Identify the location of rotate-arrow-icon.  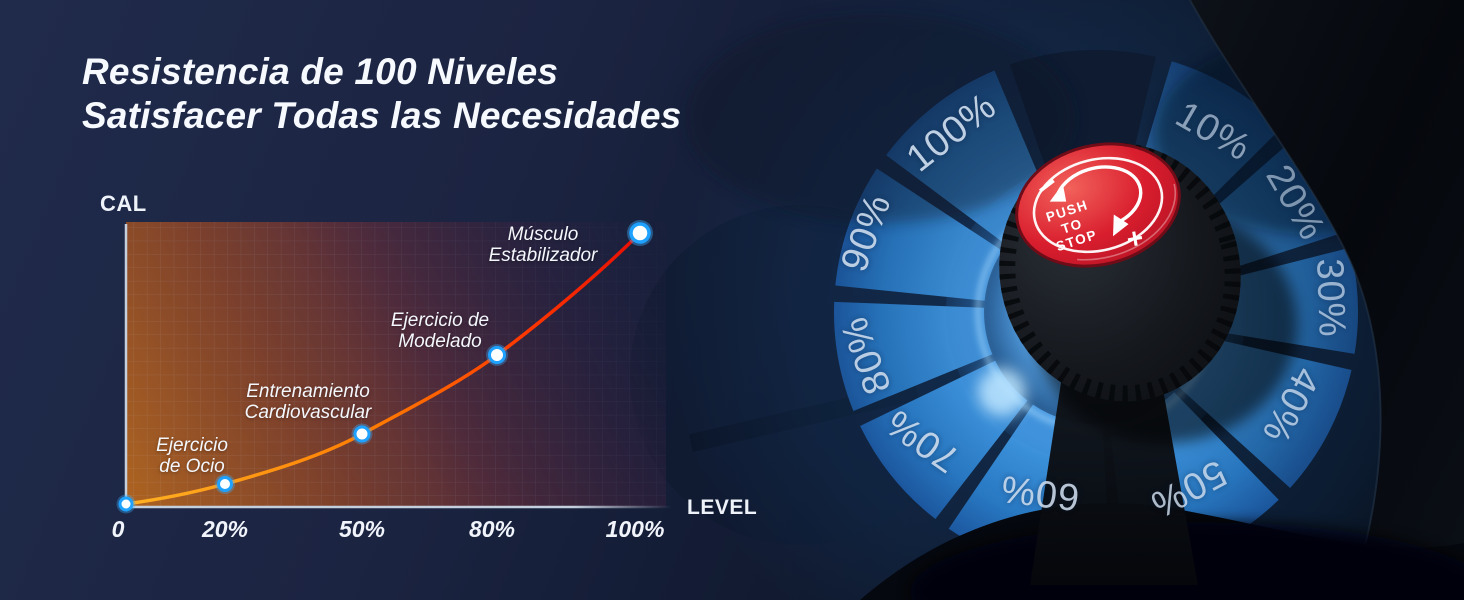
(1096, 201).